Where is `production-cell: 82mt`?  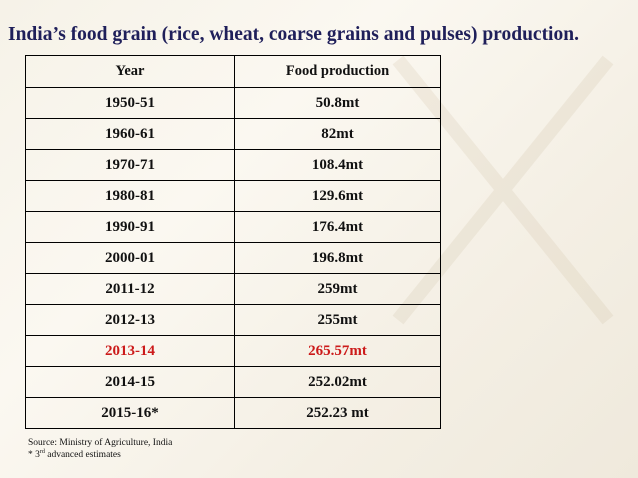 production-cell: 82mt is located at coordinates (337, 134).